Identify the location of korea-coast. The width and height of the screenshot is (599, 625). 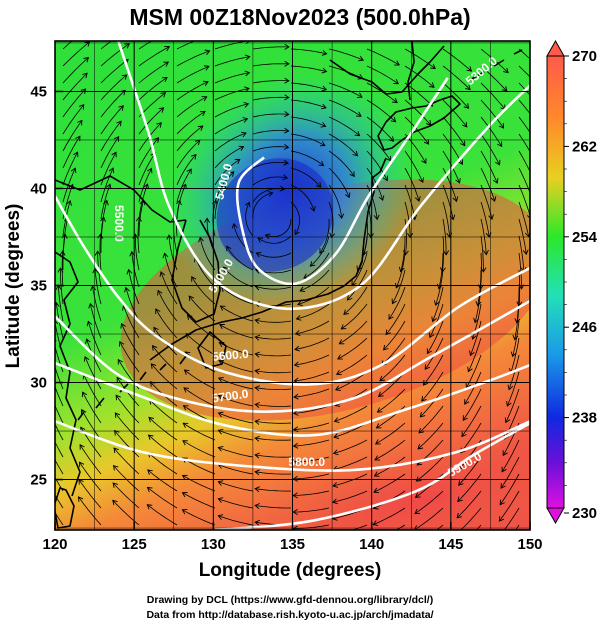
(196, 271).